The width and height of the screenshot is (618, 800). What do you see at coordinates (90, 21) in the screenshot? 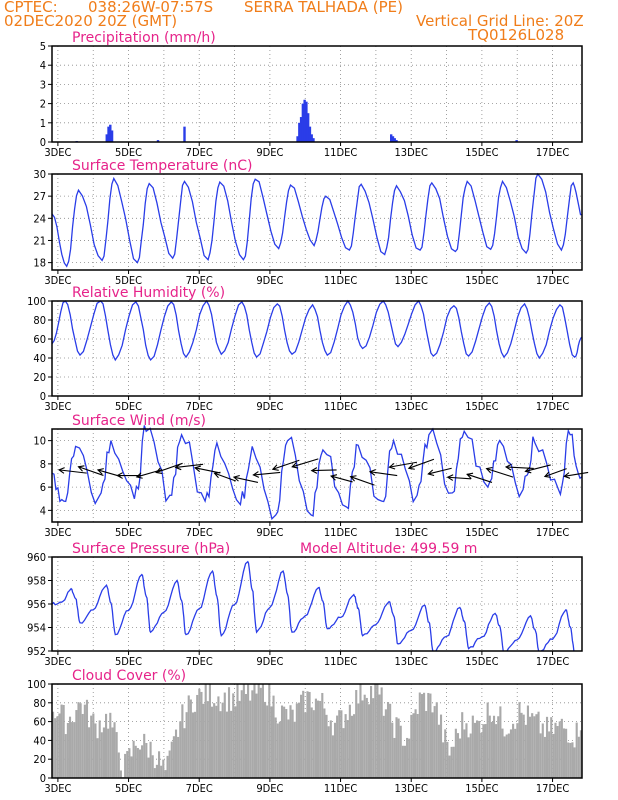
I see `header-run: 02DEC2020 20Z (GMT)` at bounding box center [90, 21].